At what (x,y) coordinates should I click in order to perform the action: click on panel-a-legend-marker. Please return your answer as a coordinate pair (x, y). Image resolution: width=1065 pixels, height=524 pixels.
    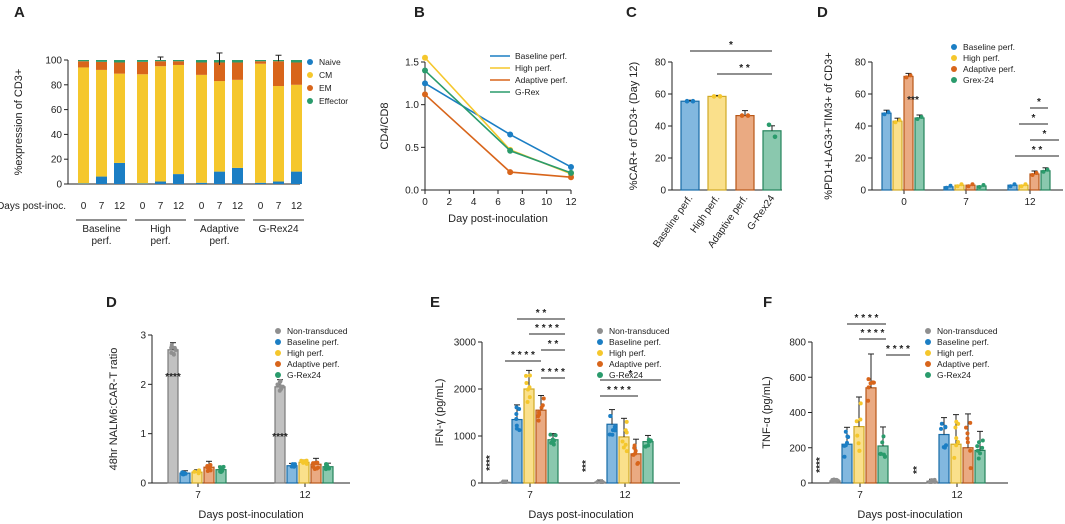
    Looking at the image, I should click on (310, 101).